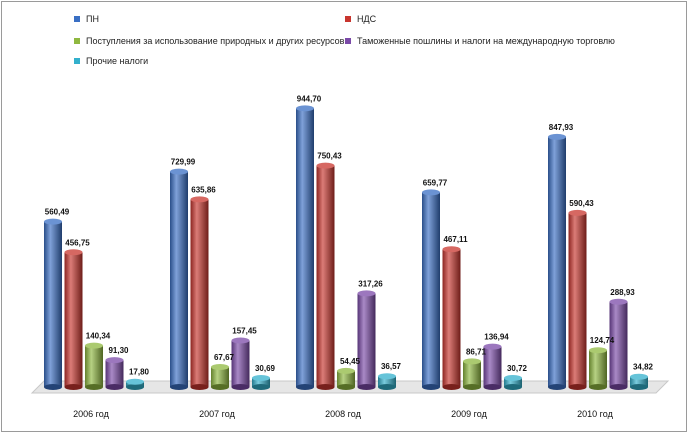 The height and width of the screenshot is (435, 690). I want to click on legend-label-nds: НДС, so click(367, 19).